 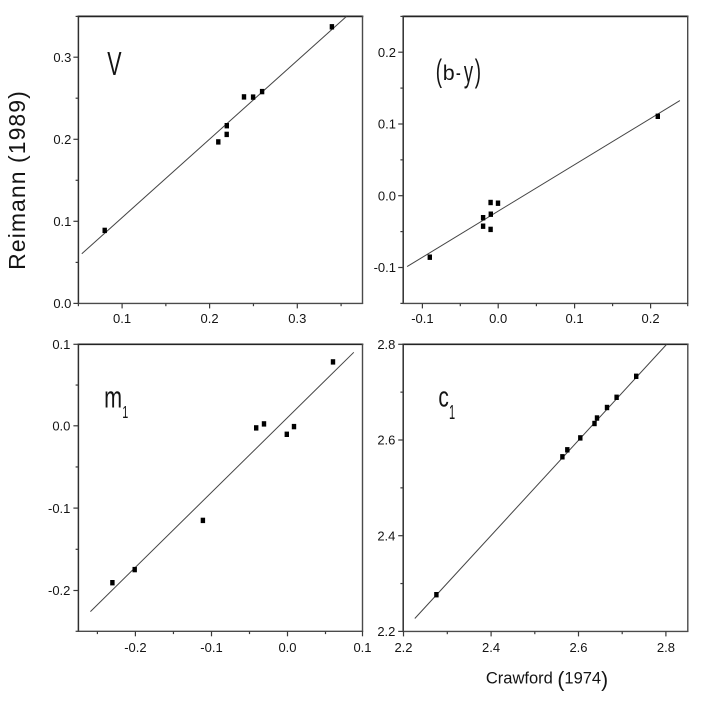 I want to click on svg-text: c, so click(x=443, y=397).